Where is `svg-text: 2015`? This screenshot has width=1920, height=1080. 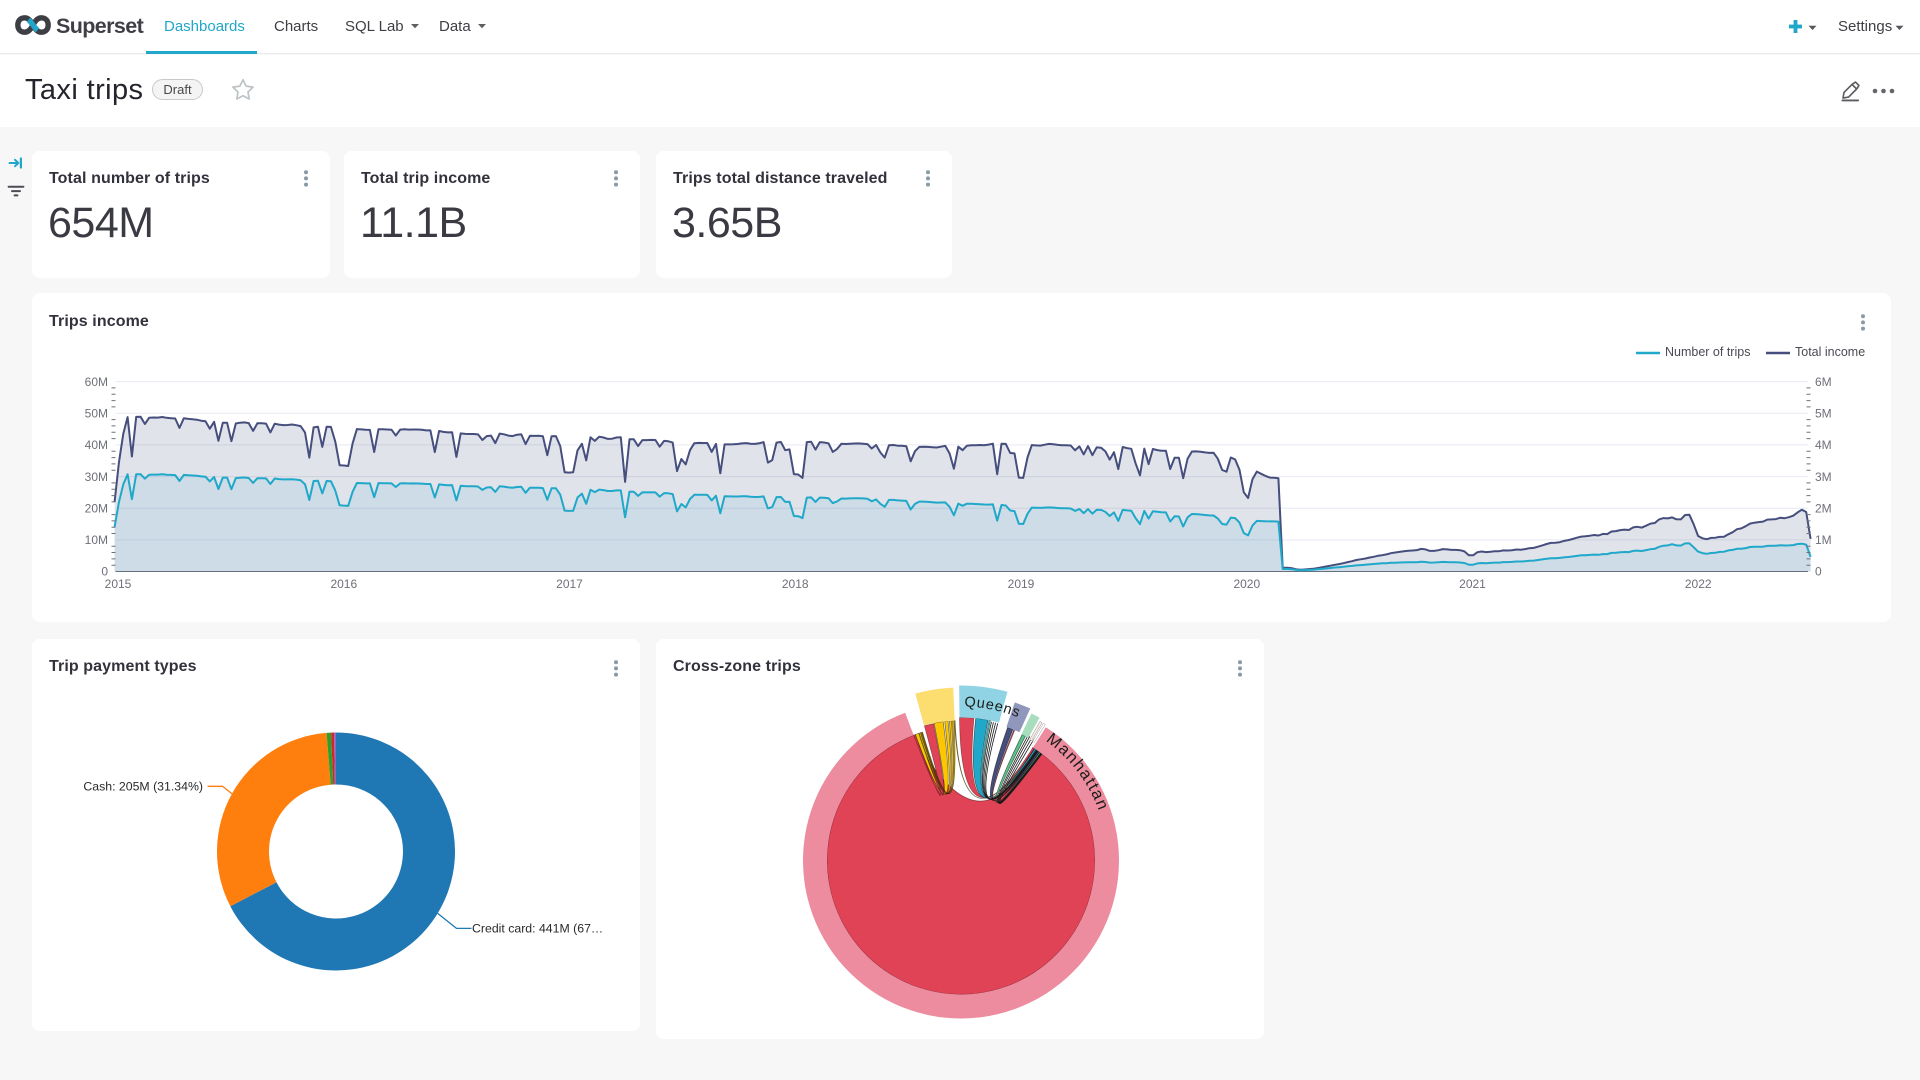 svg-text: 2015 is located at coordinates (118, 584).